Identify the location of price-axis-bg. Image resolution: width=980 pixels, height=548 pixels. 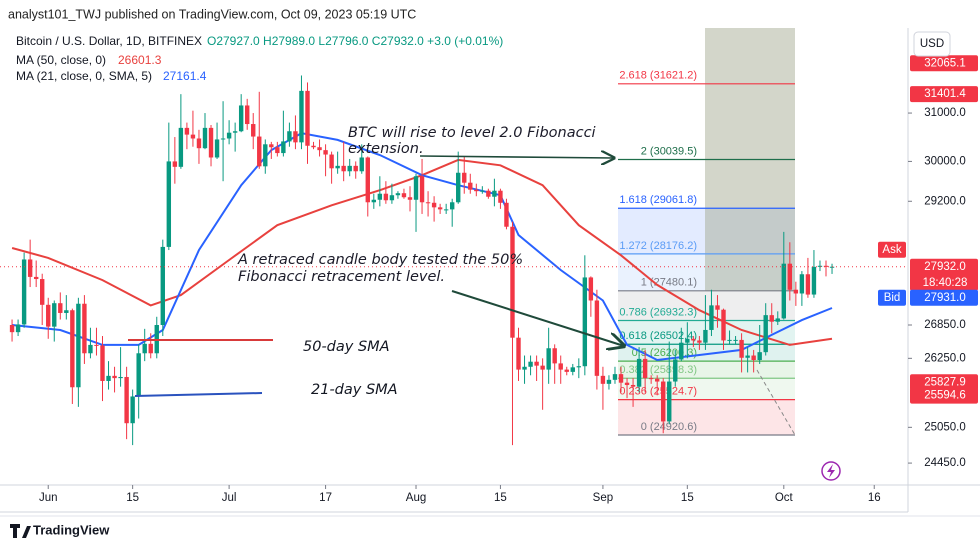
(944, 256).